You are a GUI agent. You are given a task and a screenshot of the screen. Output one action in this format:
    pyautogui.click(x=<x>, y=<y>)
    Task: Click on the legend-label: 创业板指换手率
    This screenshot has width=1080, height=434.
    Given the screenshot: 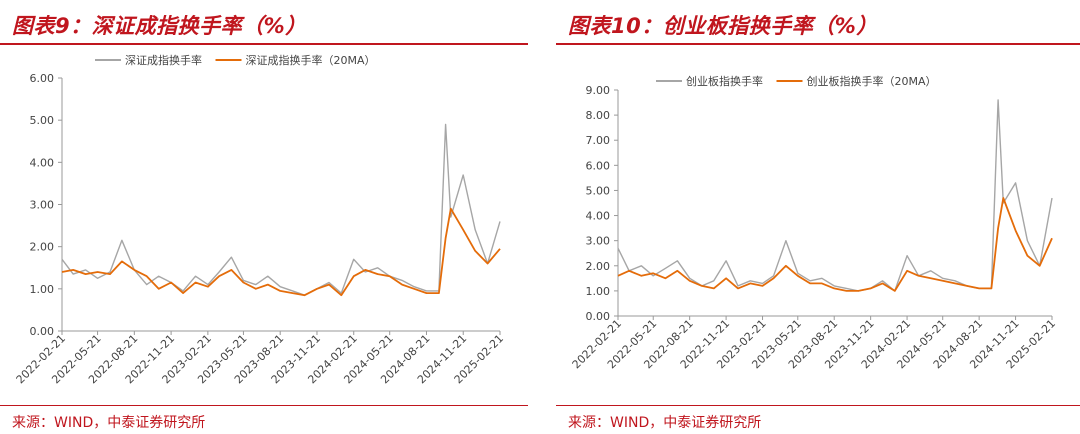 What is the action you would take?
    pyautogui.click(x=724, y=81)
    